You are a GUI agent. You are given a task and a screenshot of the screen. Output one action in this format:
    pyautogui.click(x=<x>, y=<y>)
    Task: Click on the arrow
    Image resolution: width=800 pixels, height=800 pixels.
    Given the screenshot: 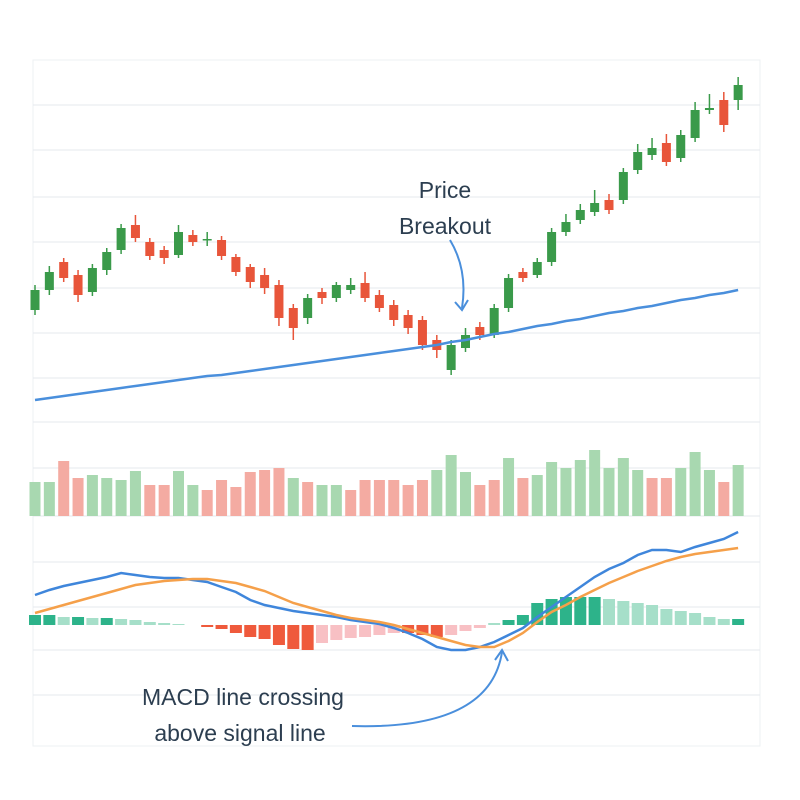 What is the action you would take?
    pyautogui.click(x=457, y=274)
    